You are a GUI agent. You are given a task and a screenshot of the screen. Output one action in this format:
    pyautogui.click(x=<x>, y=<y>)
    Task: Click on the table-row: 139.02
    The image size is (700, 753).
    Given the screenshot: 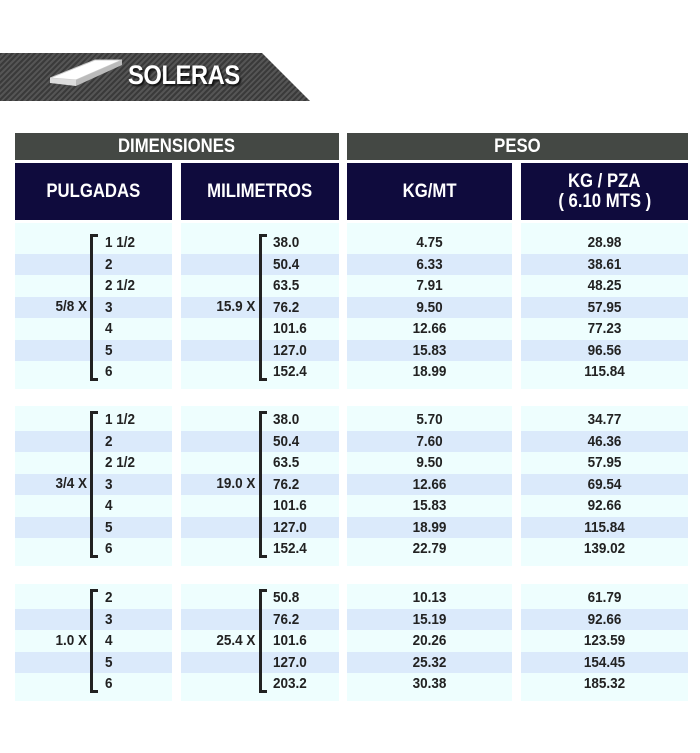 What is the action you would take?
    pyautogui.click(x=604, y=549)
    